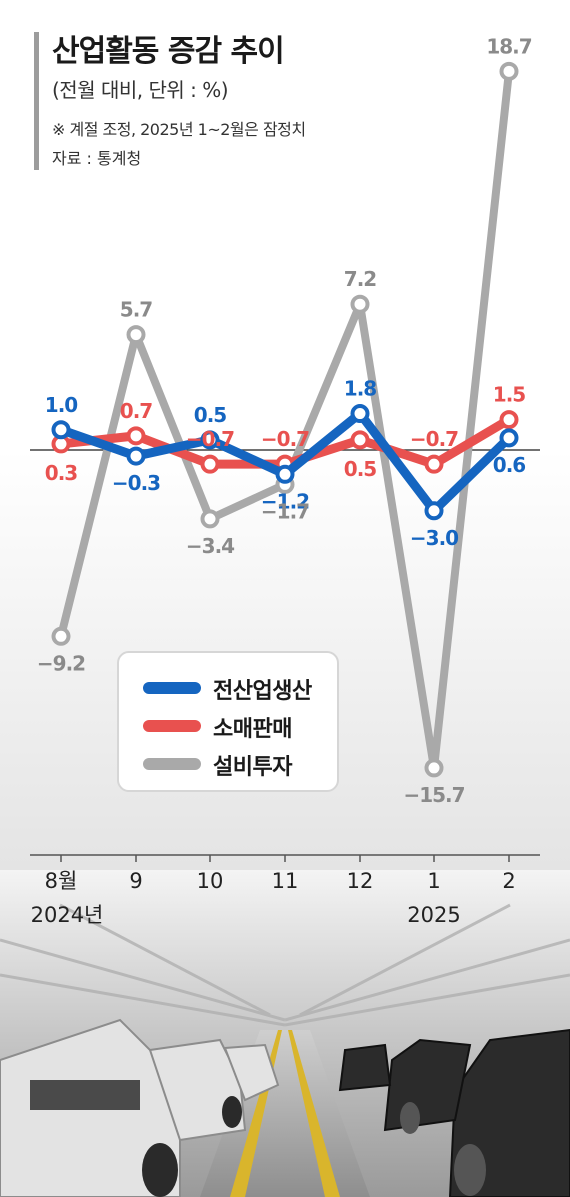 The width and height of the screenshot is (570, 1197). I want to click on legend: 전산업생산 소매판매 설비투자, so click(228, 721).